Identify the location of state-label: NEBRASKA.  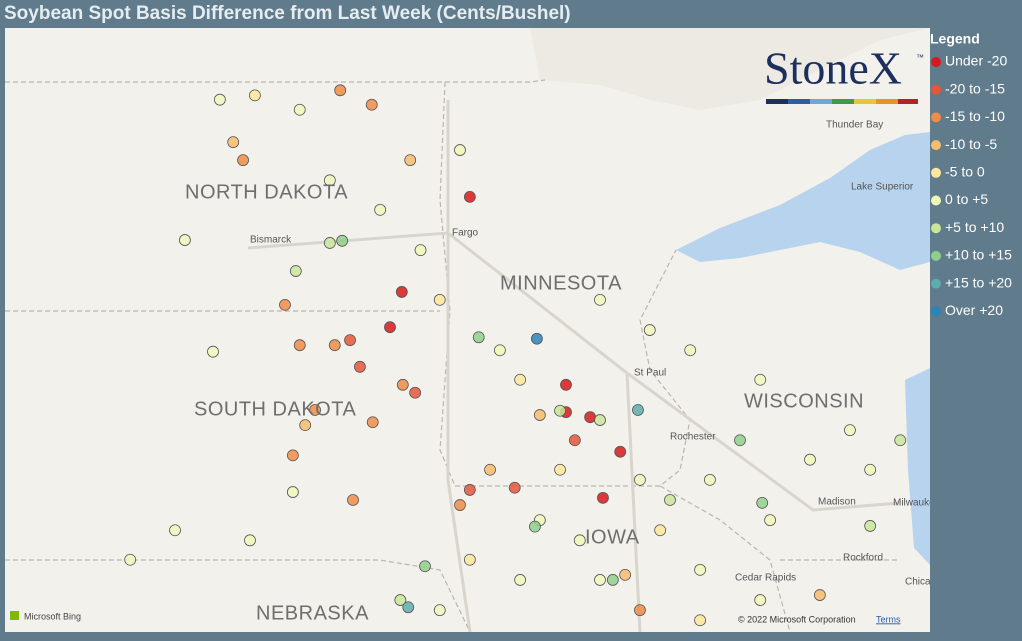
(312, 613).